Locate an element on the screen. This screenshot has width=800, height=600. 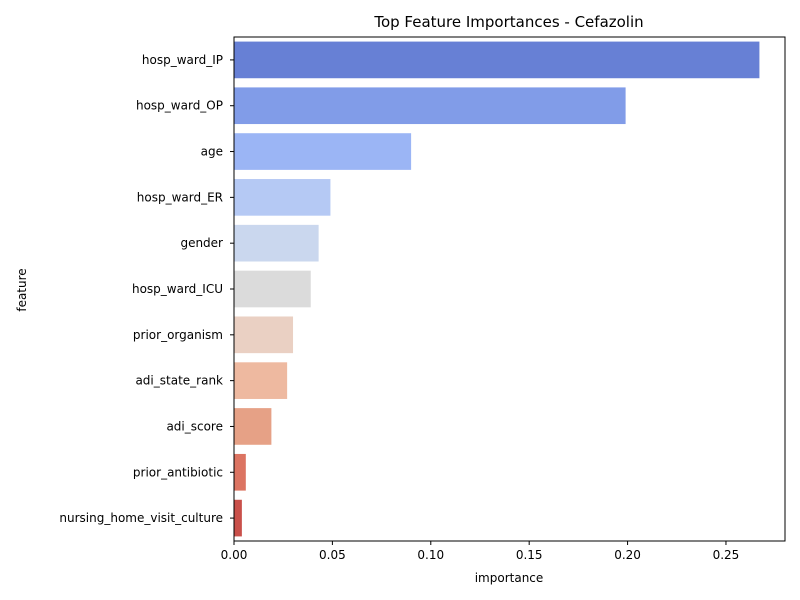
x-tick-label: 0.10 is located at coordinates (430, 555).